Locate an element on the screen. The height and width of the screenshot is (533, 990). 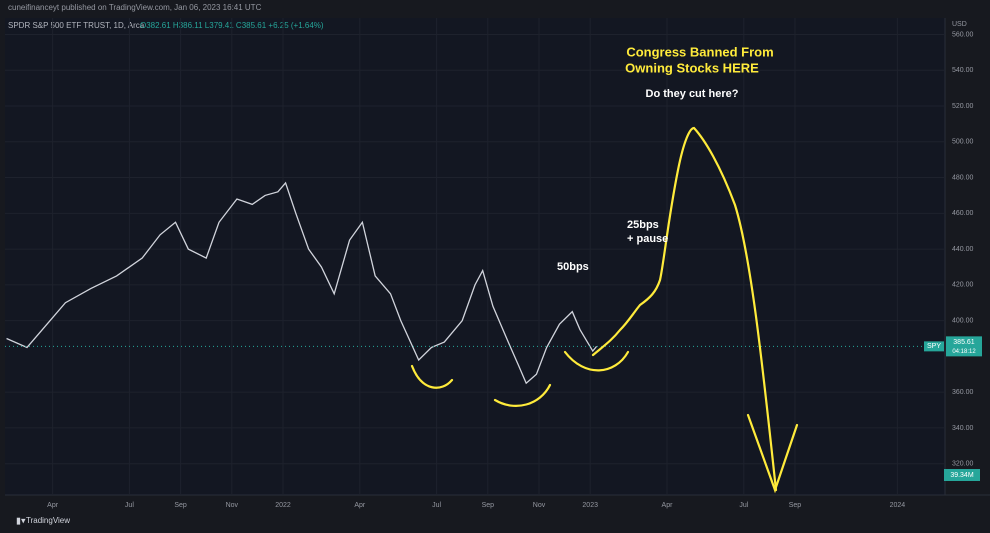
countdown-label: 04:18:12 is located at coordinates (964, 352).